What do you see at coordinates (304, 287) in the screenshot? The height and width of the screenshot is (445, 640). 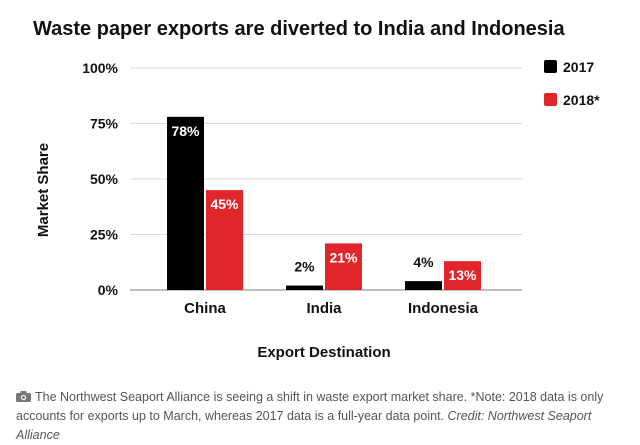 I see `bar-india-2017` at bounding box center [304, 287].